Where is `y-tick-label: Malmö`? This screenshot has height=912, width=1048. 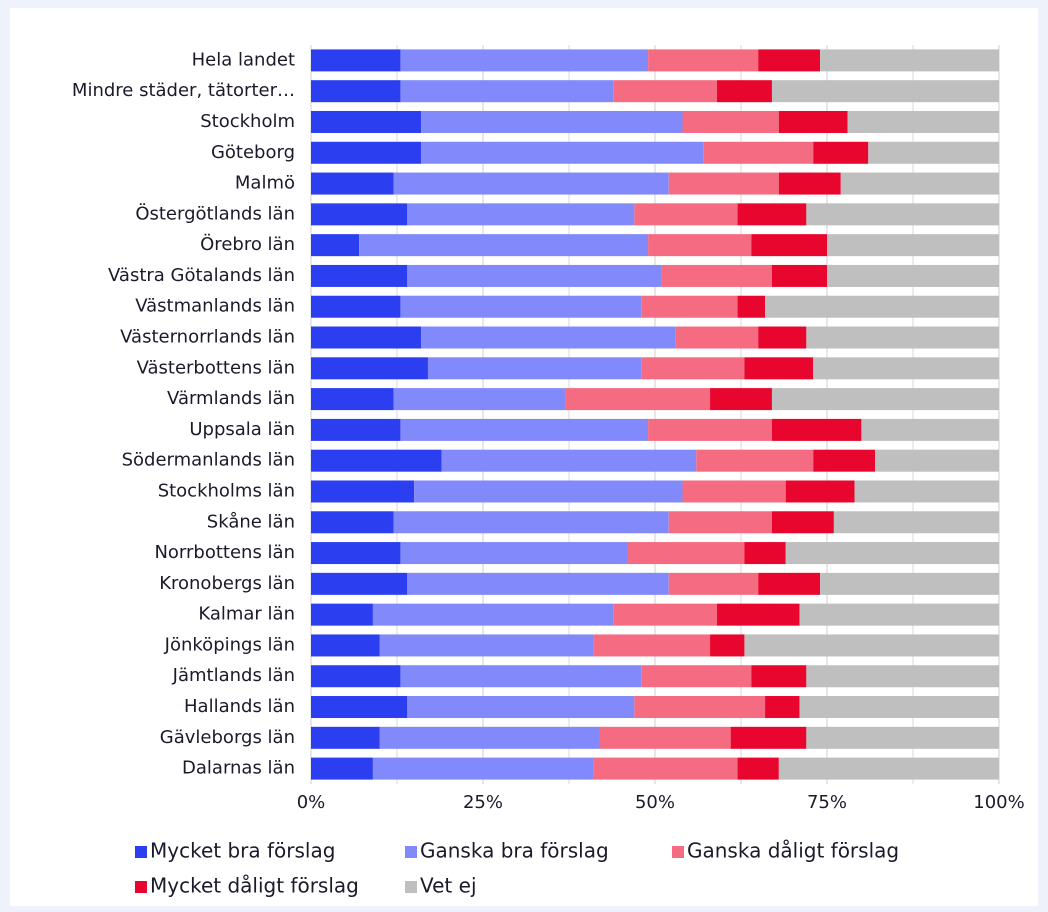 y-tick-label: Malmö is located at coordinates (265, 183).